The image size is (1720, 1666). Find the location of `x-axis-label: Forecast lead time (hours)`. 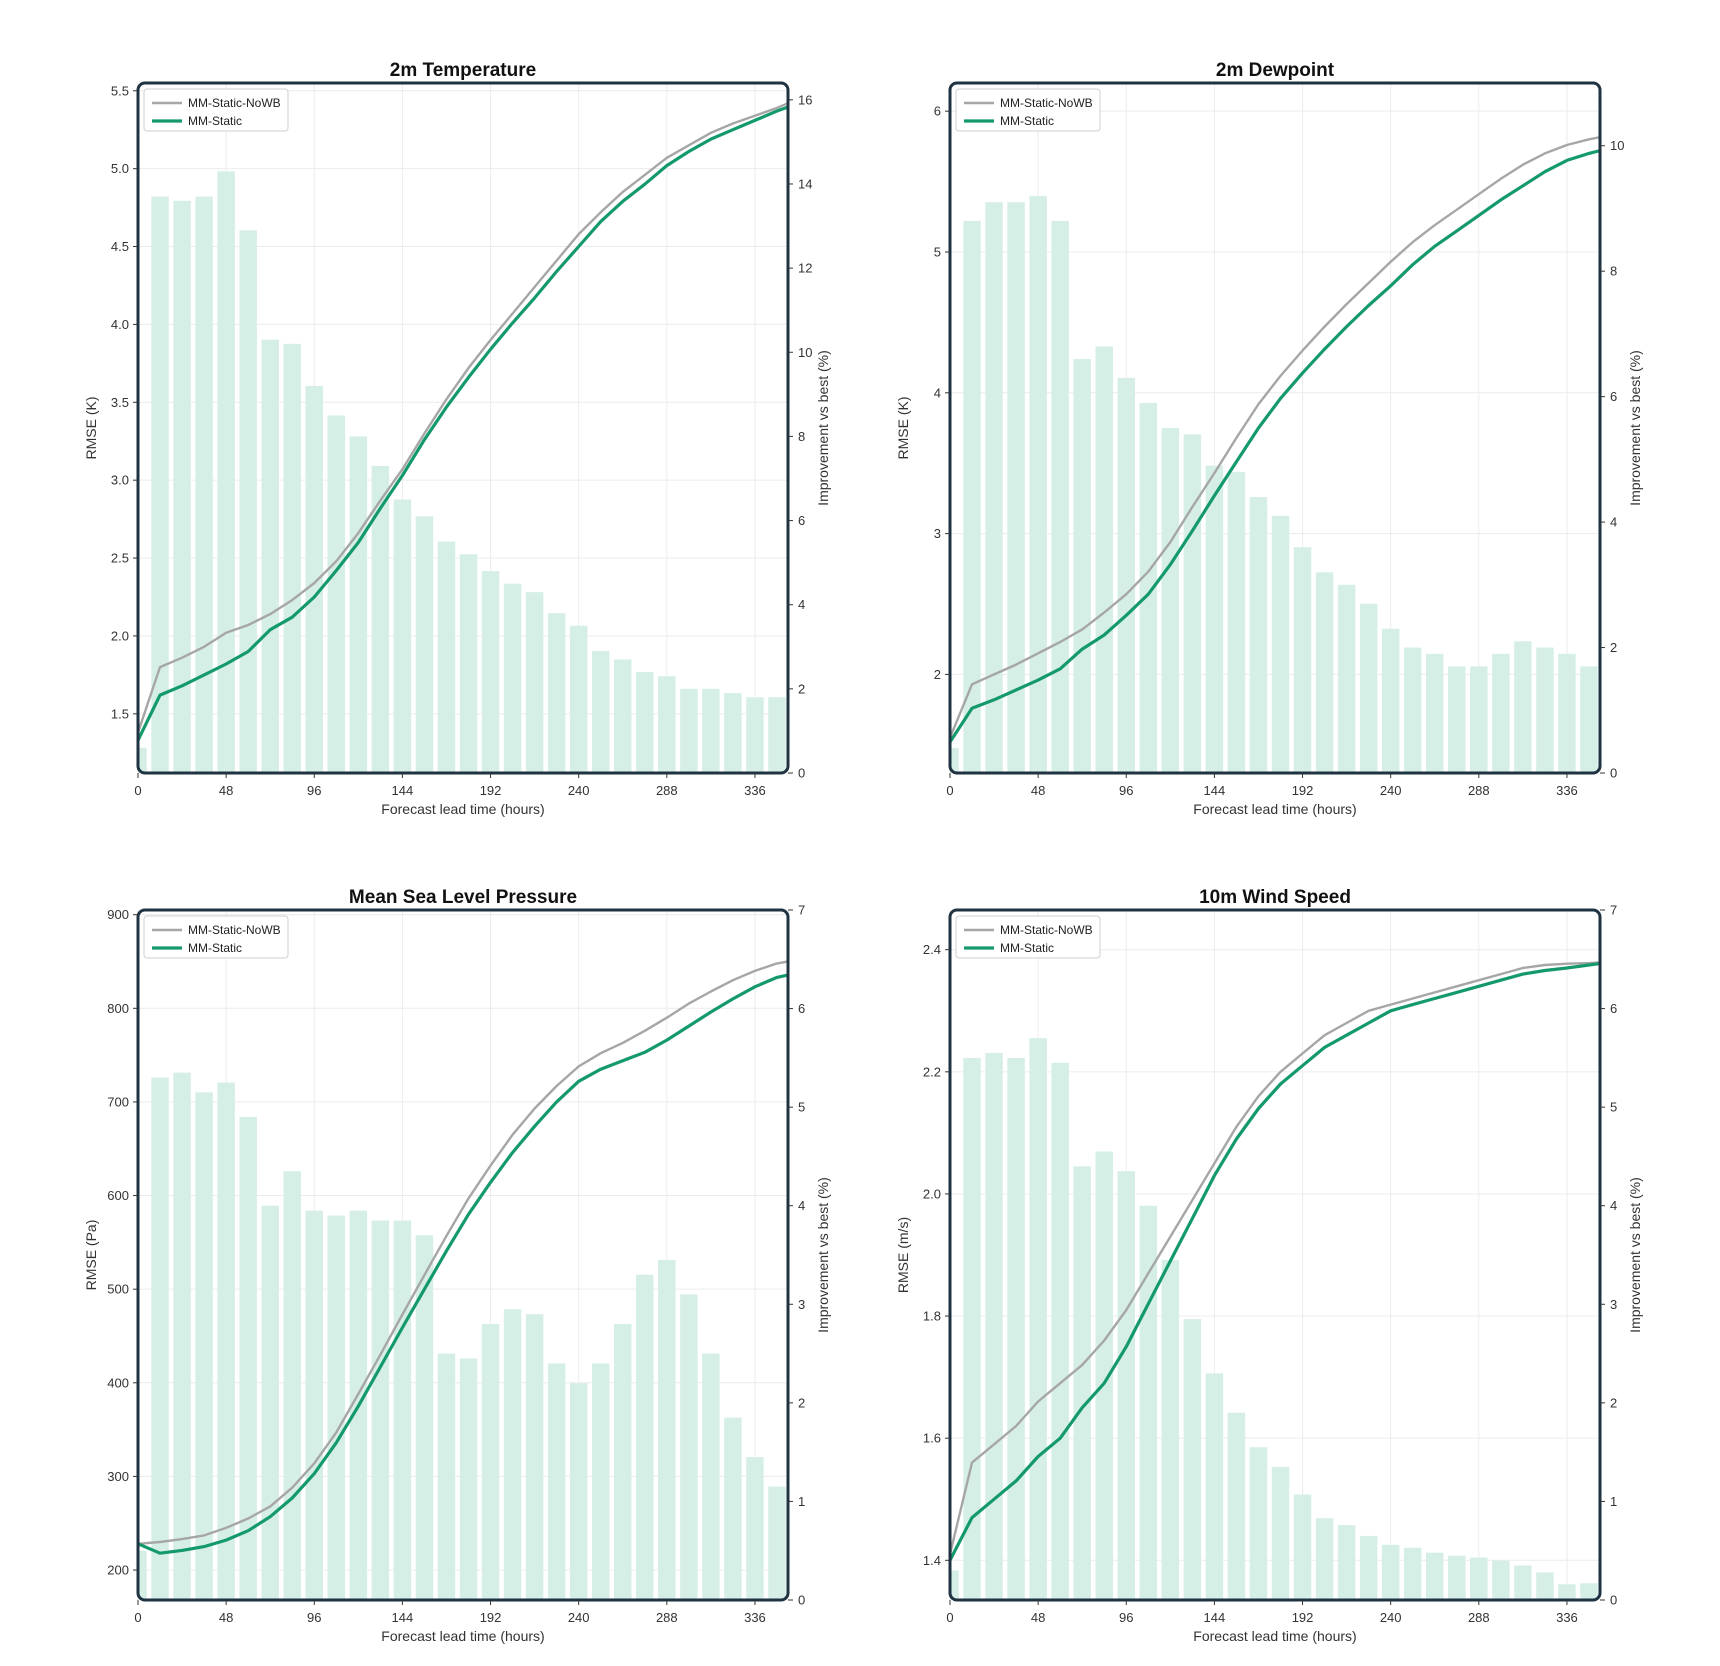

x-axis-label: Forecast lead time (hours) is located at coordinates (1274, 809).